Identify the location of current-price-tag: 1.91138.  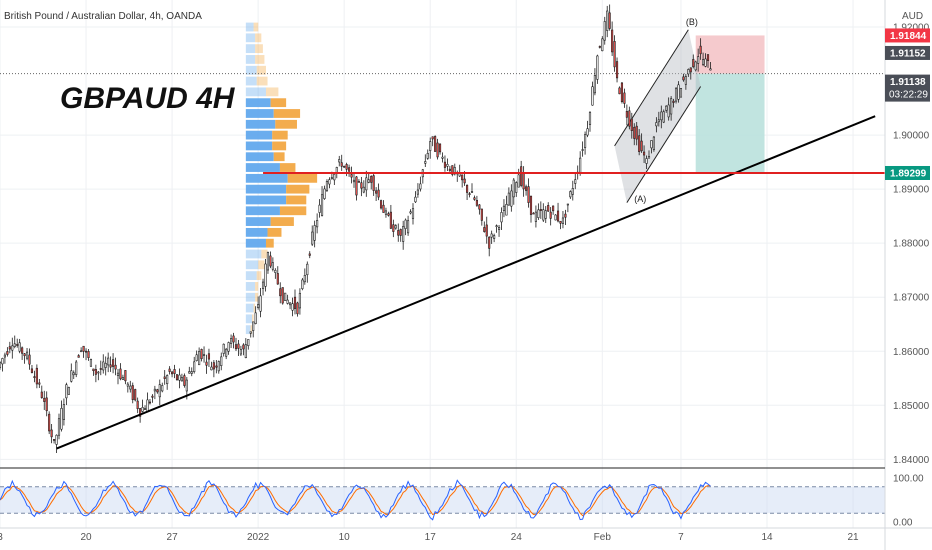
(908, 82).